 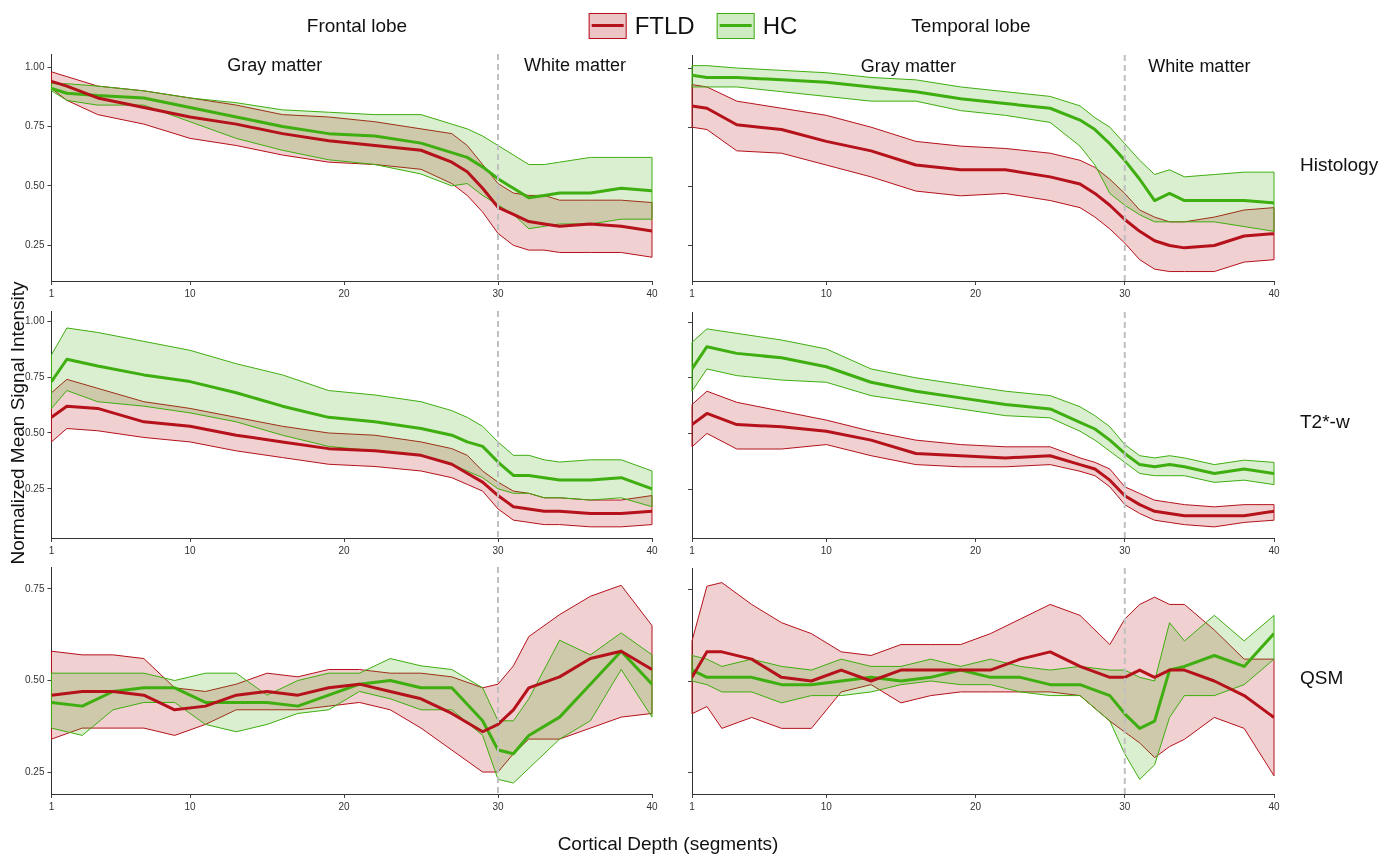 What do you see at coordinates (1322, 678) in the screenshot?
I see `y2-axis-title: QSM` at bounding box center [1322, 678].